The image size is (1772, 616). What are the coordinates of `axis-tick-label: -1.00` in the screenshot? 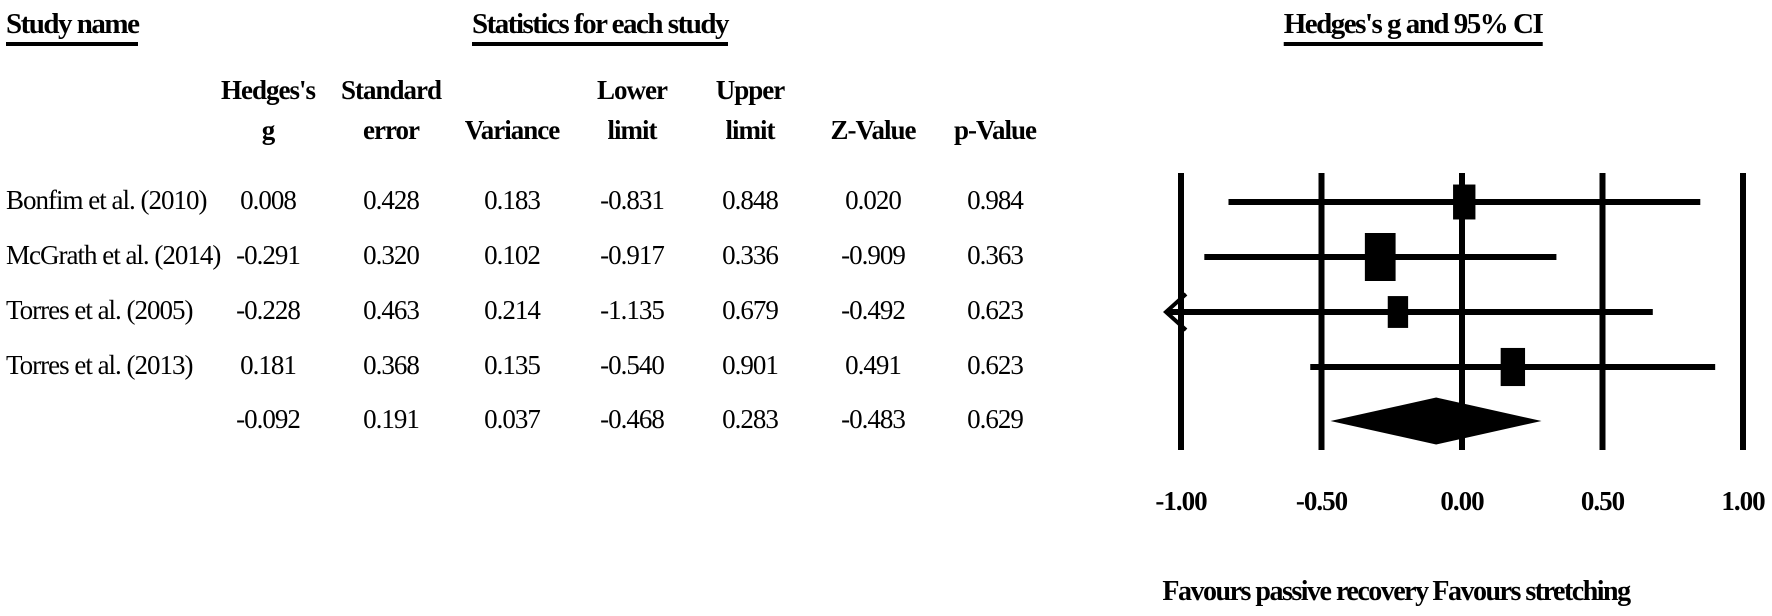 It's located at (1181, 501).